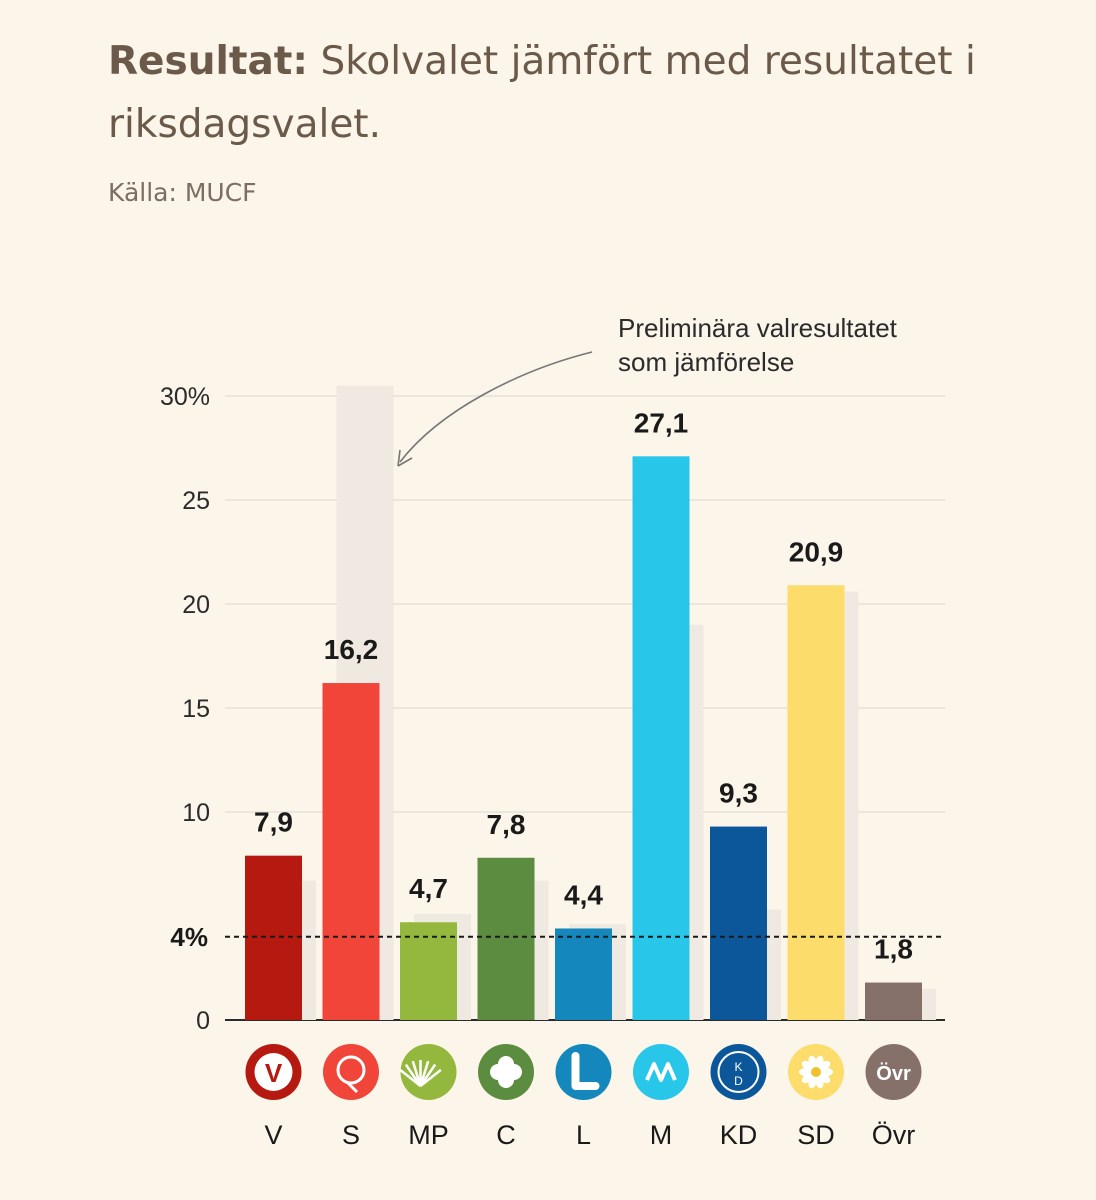 The width and height of the screenshot is (1096, 1200). I want to click on y-tick-label: 30%, so click(185, 397).